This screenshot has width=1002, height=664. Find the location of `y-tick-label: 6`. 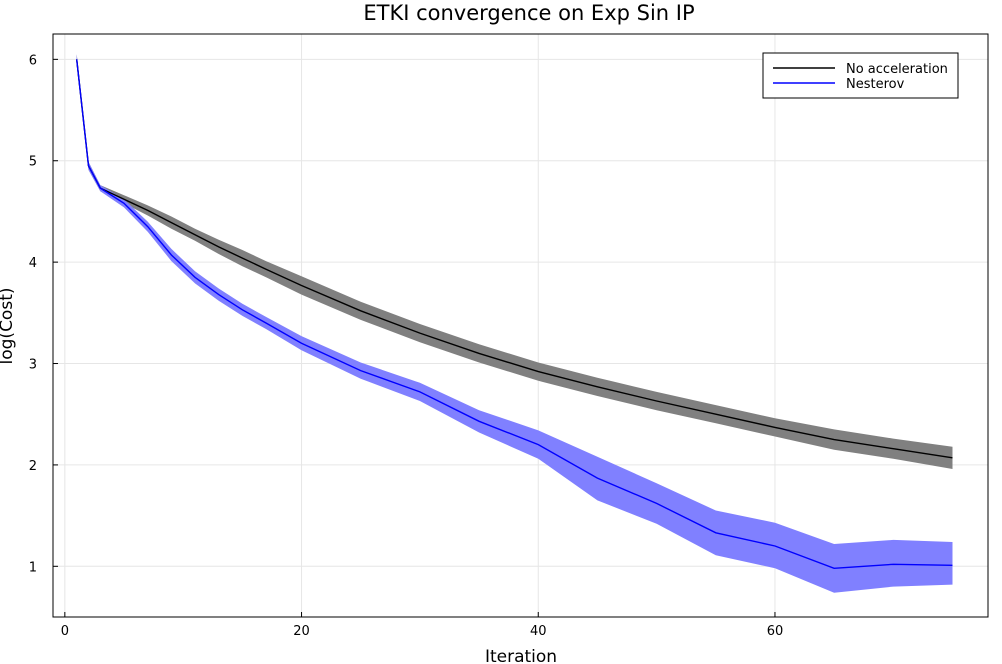

y-tick-label: 6 is located at coordinates (33, 60).